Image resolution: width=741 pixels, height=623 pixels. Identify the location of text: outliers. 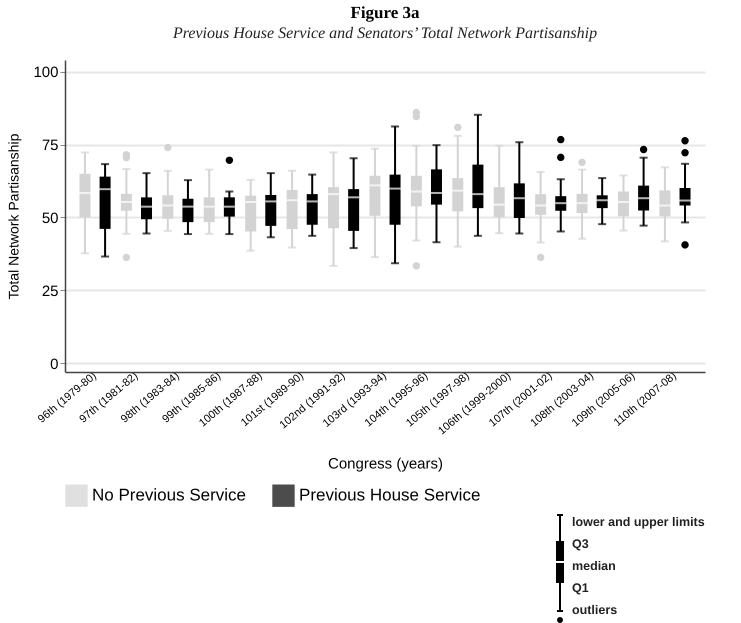
(595, 610).